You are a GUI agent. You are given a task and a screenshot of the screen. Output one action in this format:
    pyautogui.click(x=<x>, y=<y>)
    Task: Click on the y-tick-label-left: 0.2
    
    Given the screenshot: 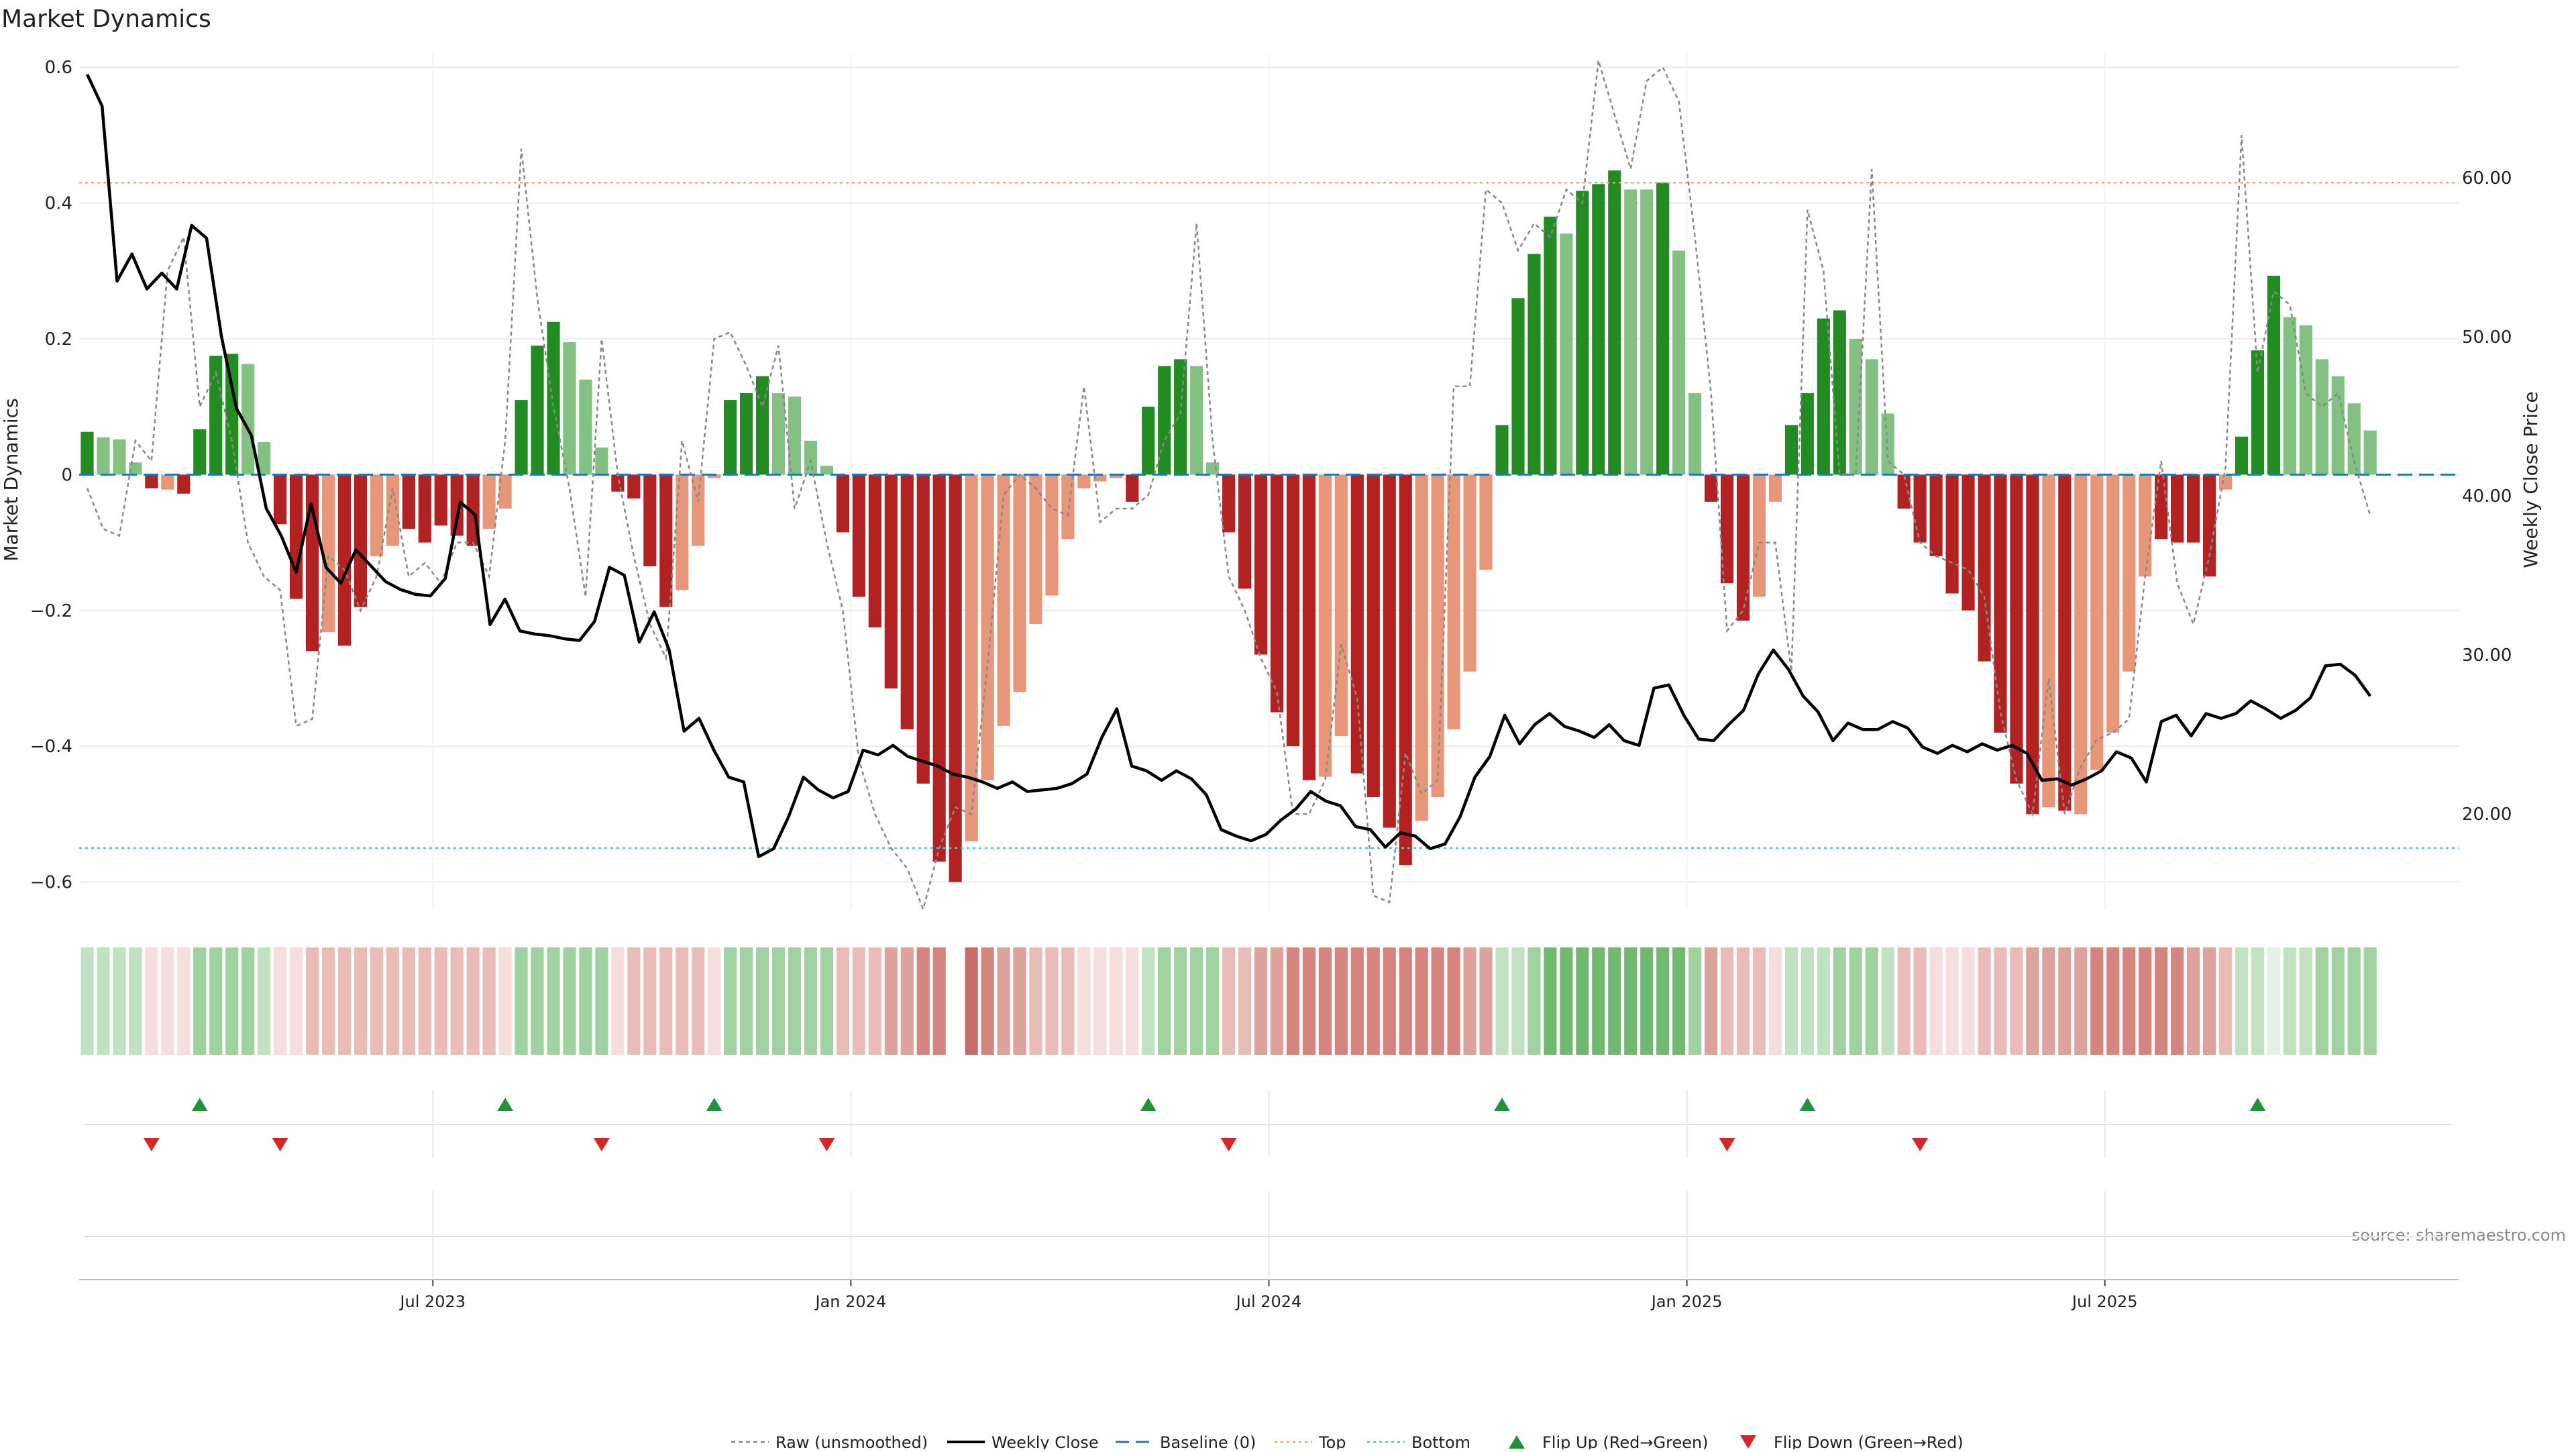 What is the action you would take?
    pyautogui.click(x=58, y=340)
    